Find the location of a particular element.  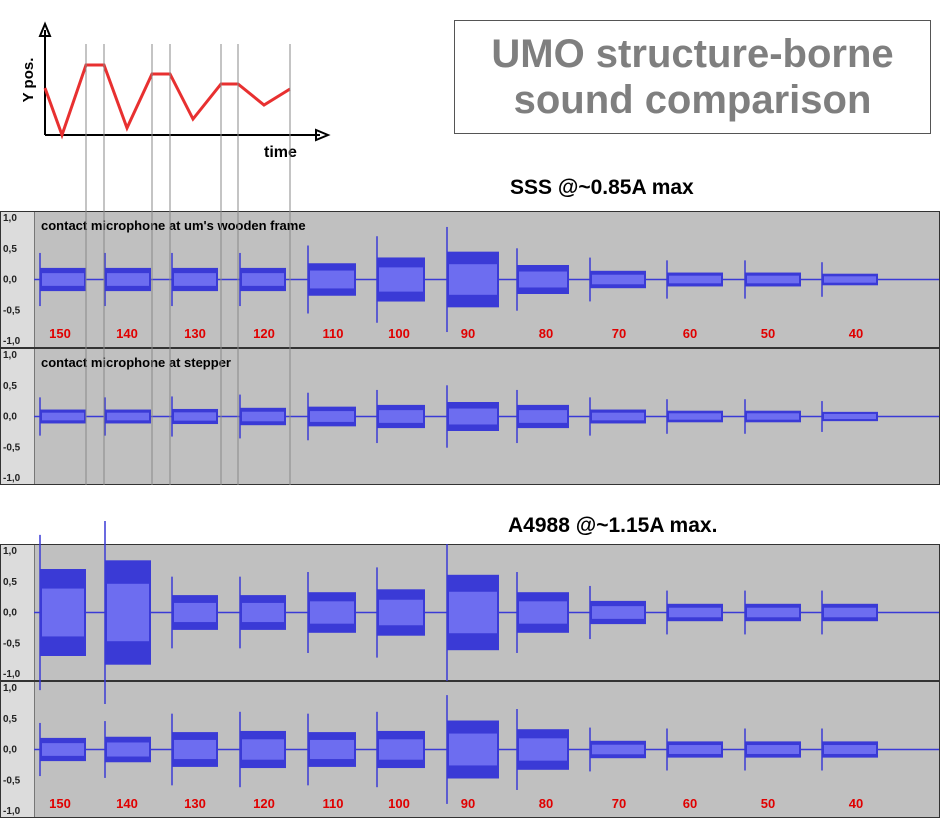

inset-position-line is located at coordinates (167, 101).